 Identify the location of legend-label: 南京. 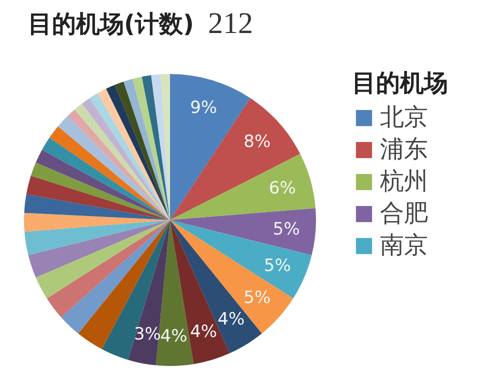
(404, 245).